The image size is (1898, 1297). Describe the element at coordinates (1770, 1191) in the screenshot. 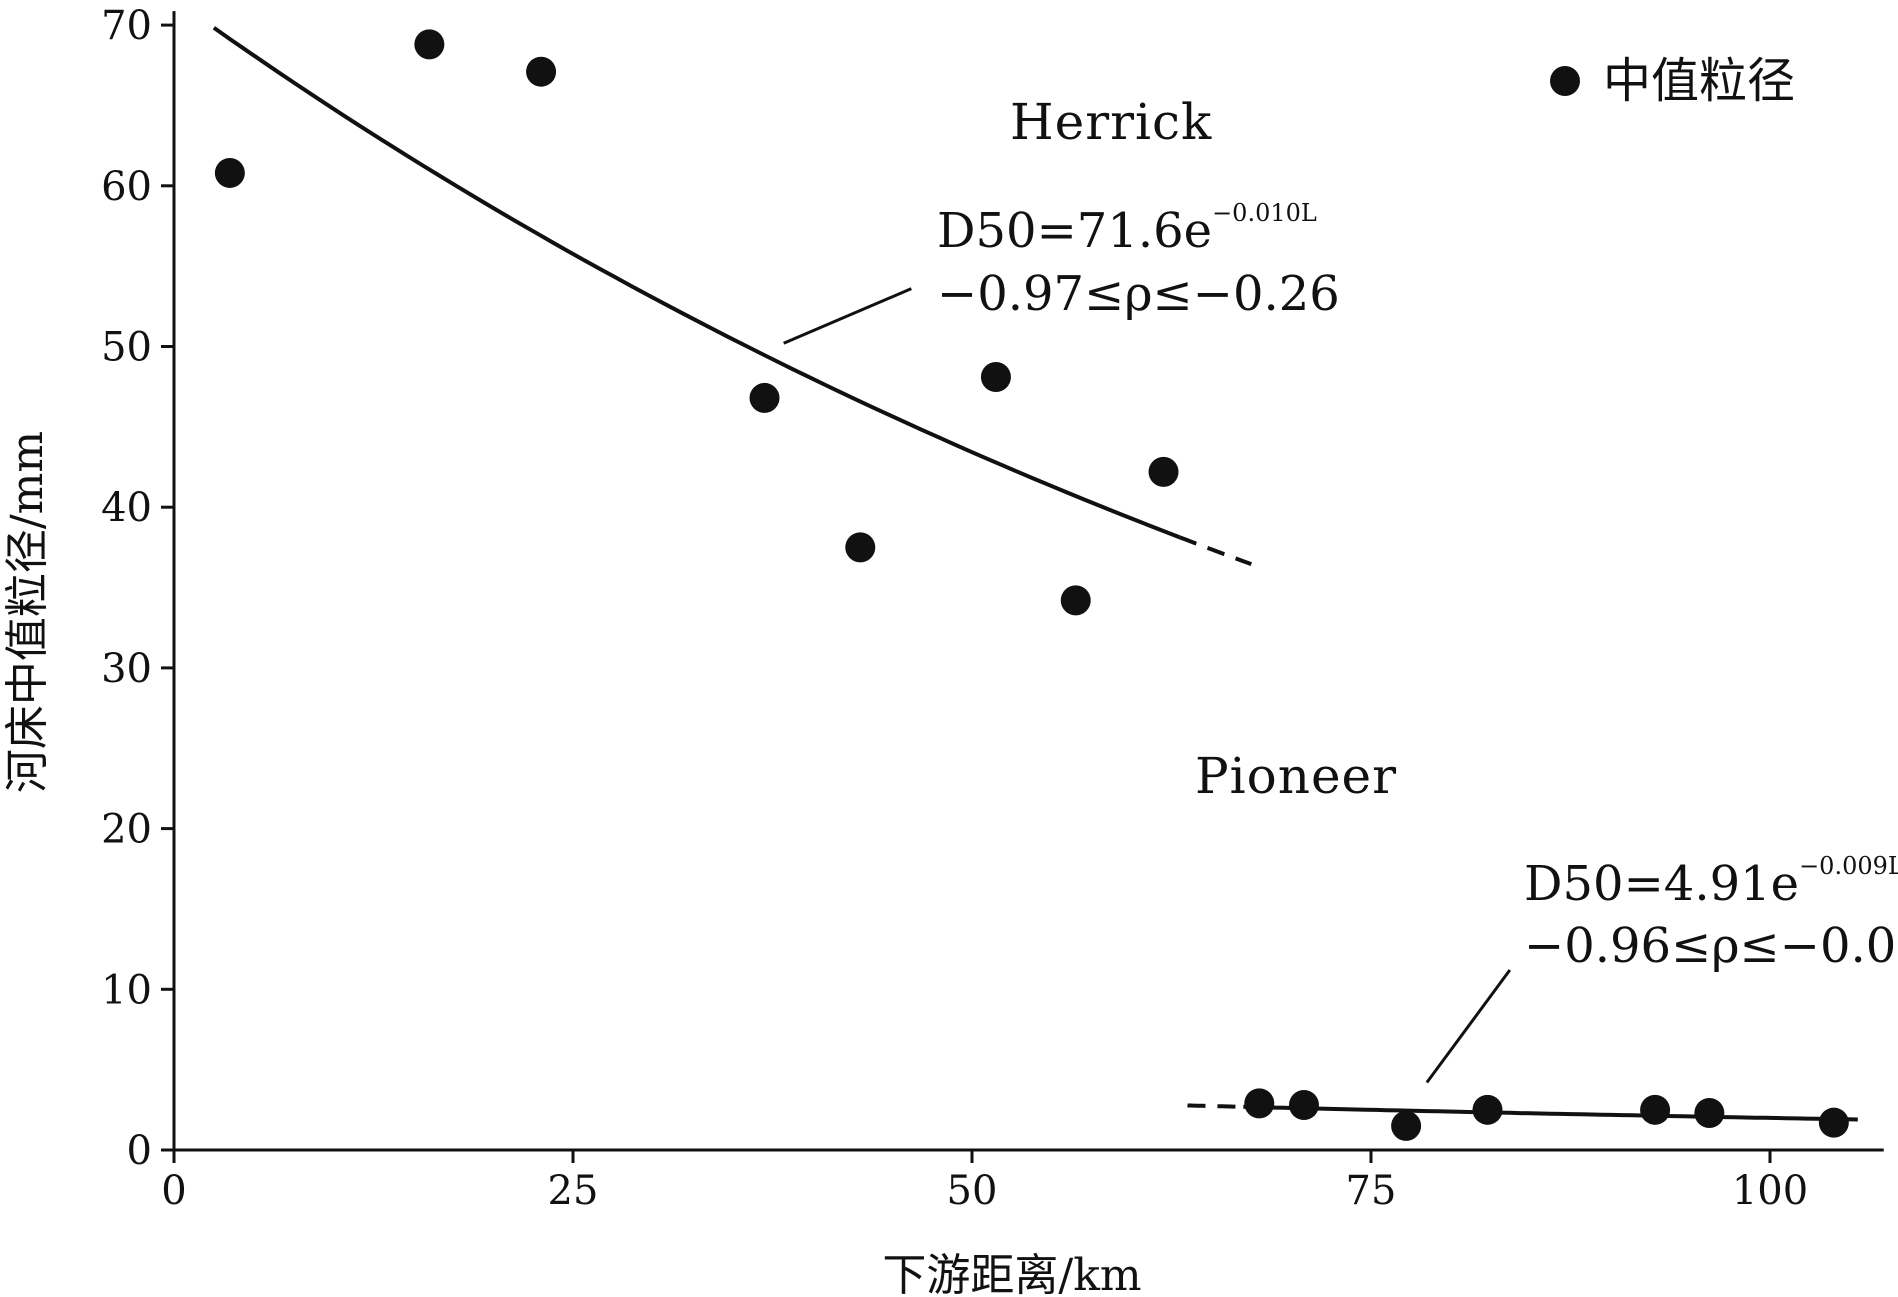

I see `x-tick-label-100: 100` at that location.